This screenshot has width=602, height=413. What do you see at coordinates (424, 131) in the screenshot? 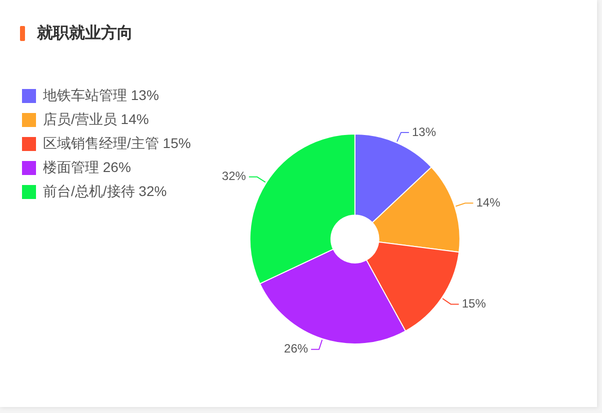
I see `data-label: 13%` at bounding box center [424, 131].